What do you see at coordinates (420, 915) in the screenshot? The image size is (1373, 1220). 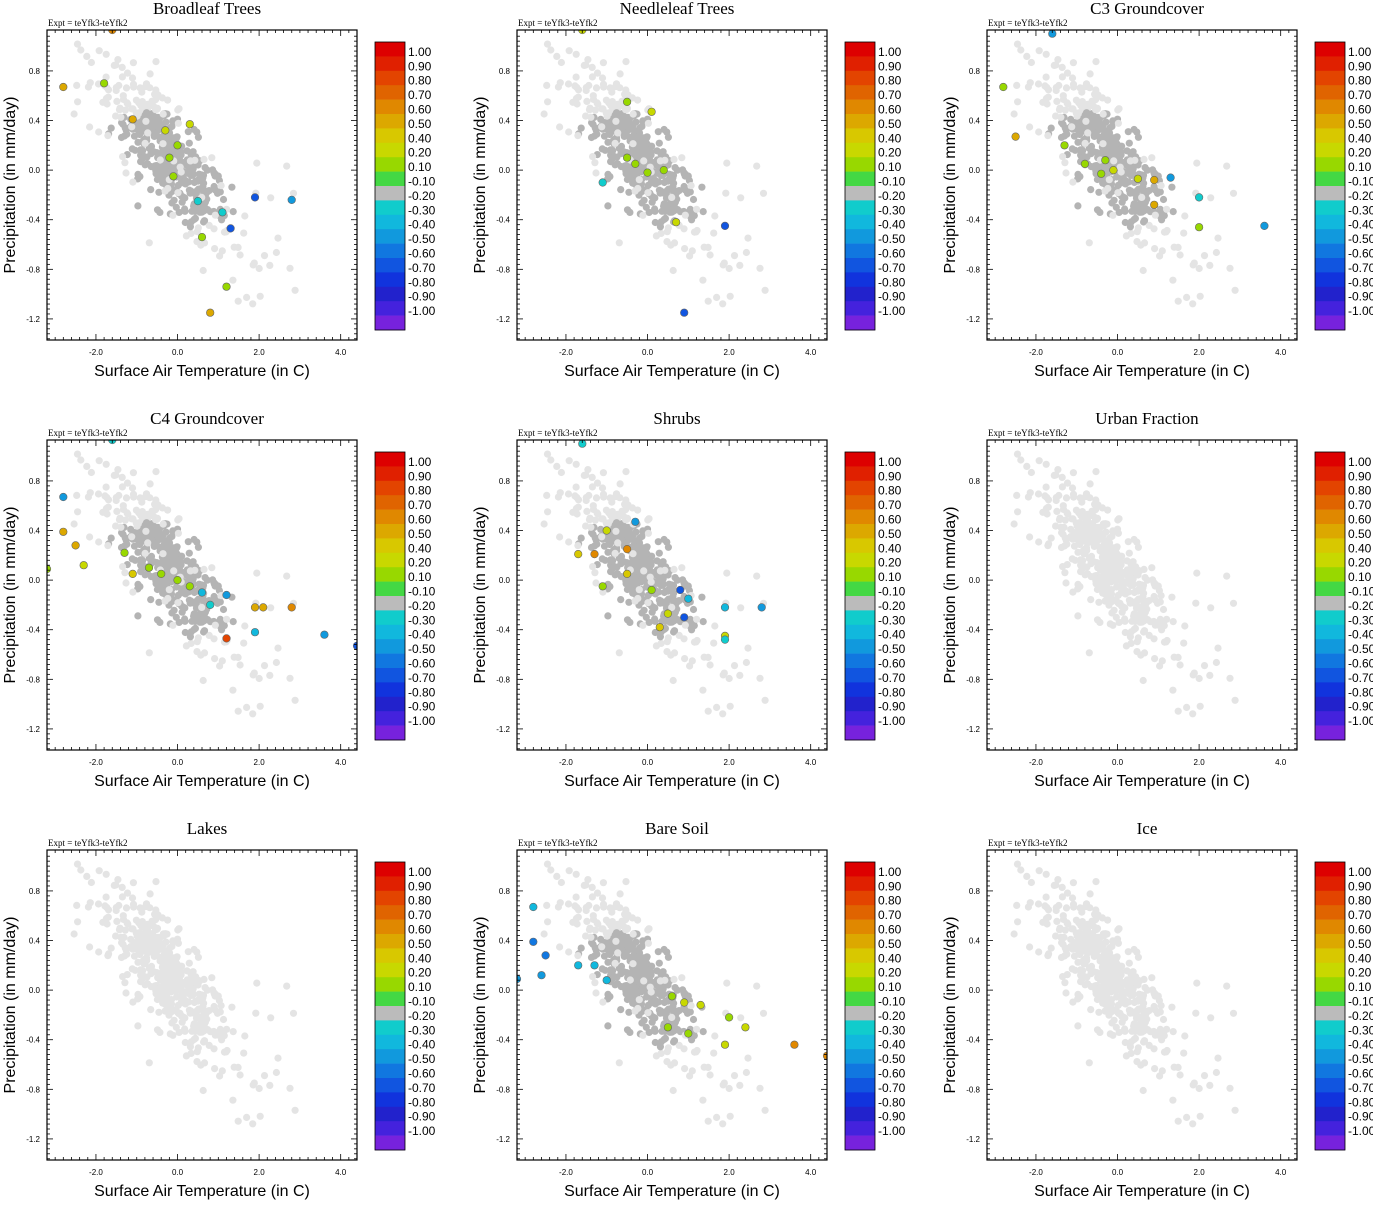 I see `colorbar-label: 0.70` at bounding box center [420, 915].